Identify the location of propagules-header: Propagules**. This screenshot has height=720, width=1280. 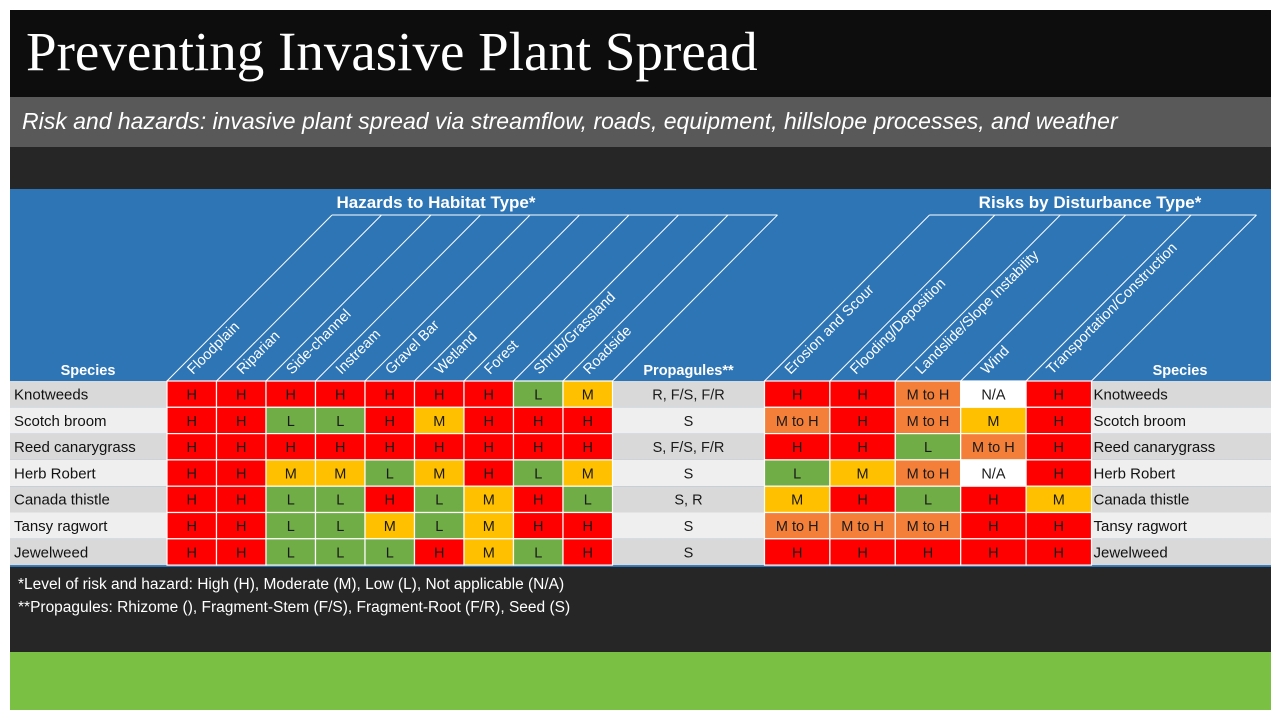
(688, 371).